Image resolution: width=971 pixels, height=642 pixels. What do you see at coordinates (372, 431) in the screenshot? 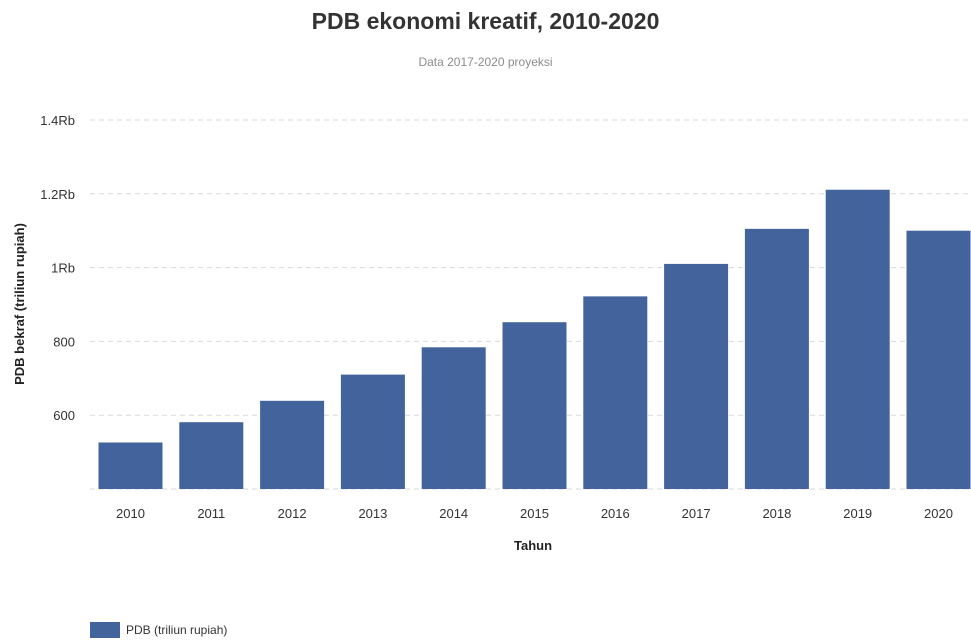
I see `bar-2013` at bounding box center [372, 431].